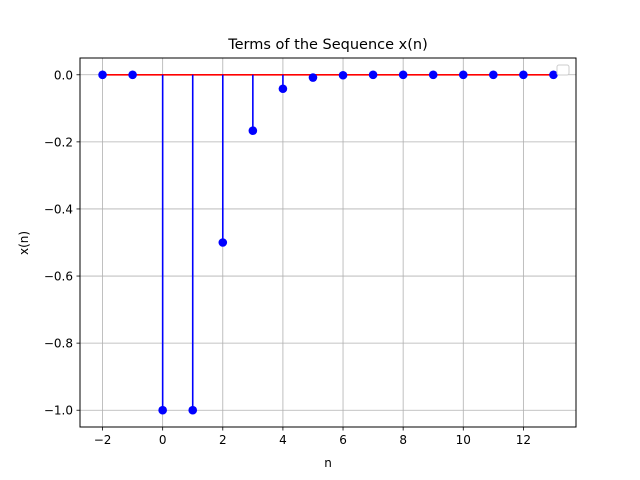  I want to click on x-axis-ticks: −2 0 2 4 6 8 10 12, so click(312, 437).